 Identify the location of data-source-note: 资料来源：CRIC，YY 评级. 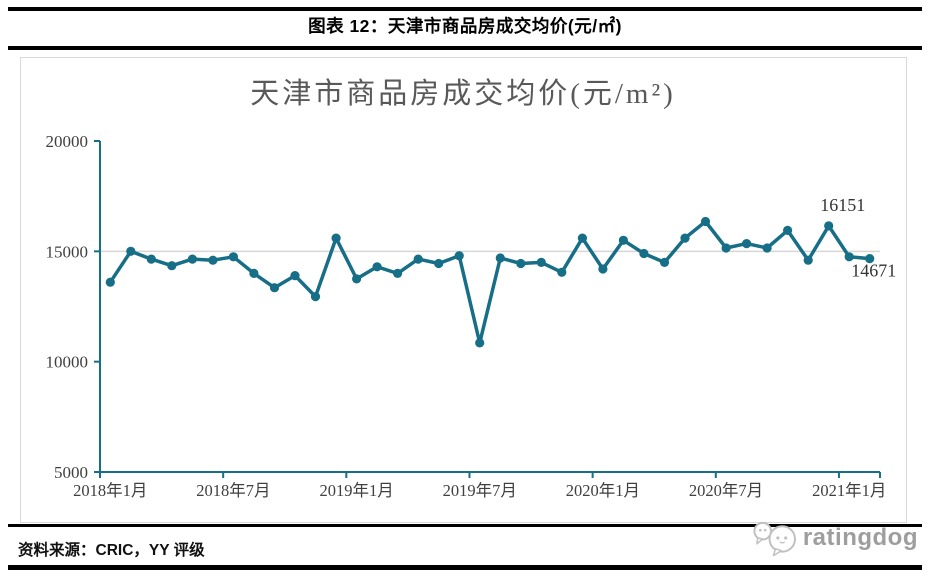
(111, 550).